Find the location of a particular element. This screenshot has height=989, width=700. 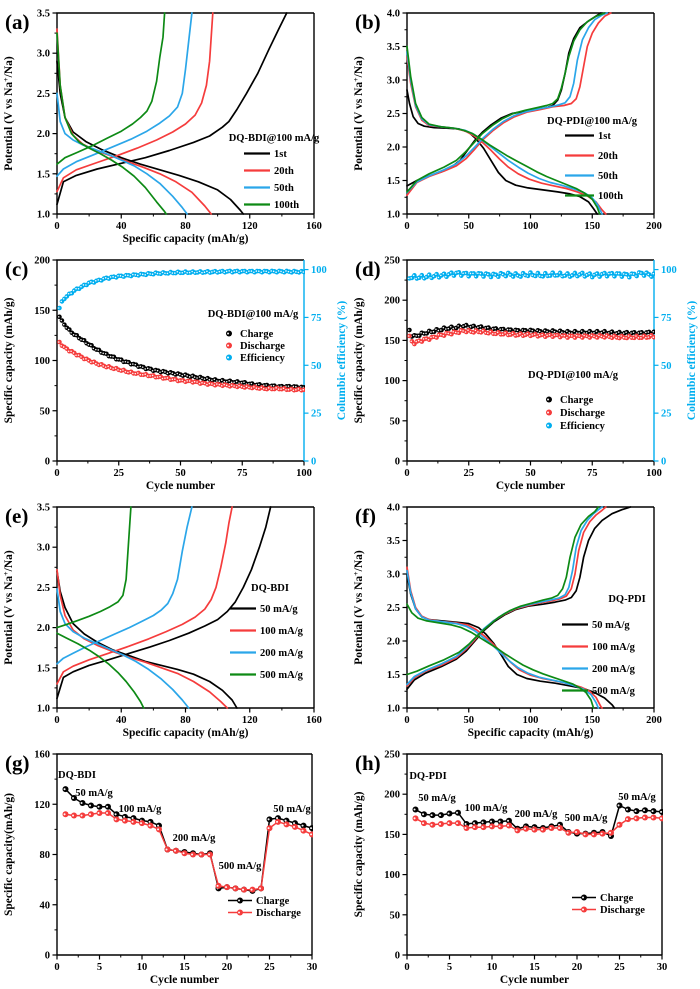

x-tick-label: 10 is located at coordinates (492, 967).